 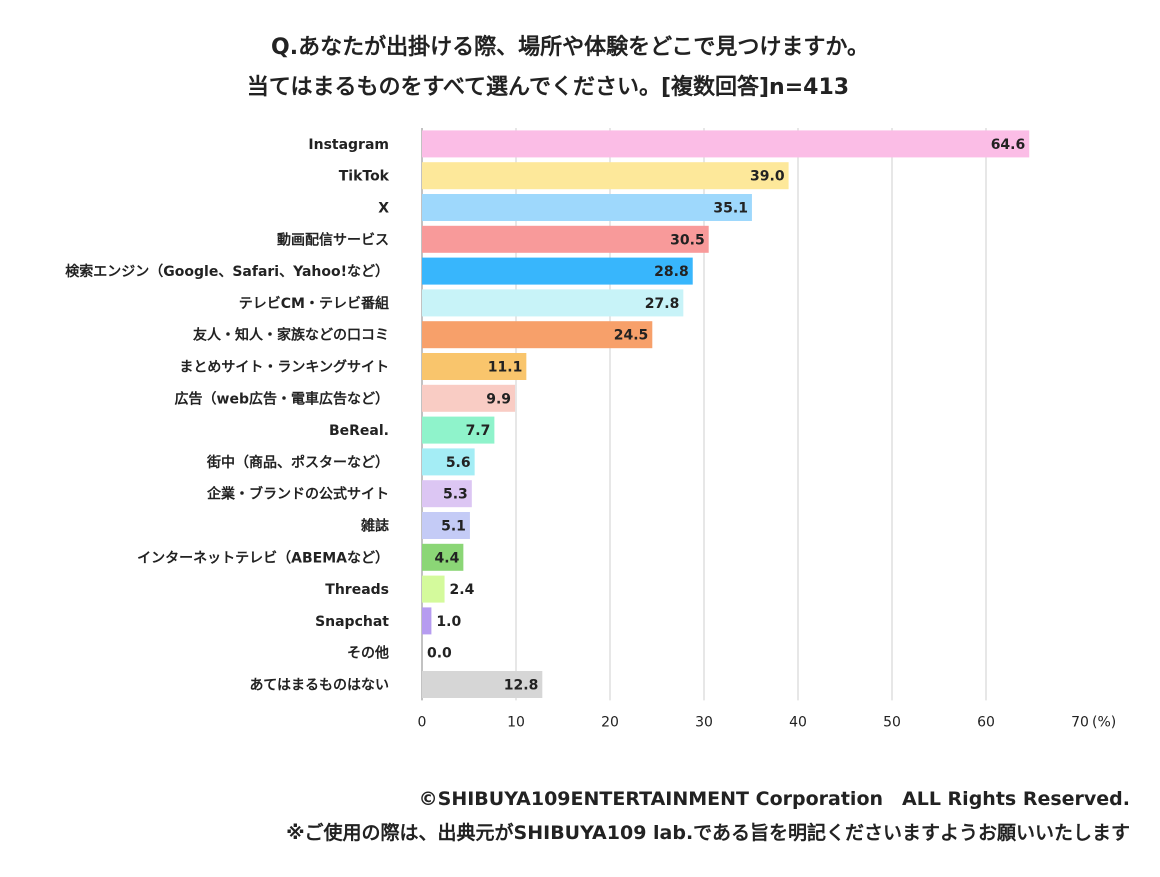 I want to click on chart-subtitle: 当てはまるものをすべて選んでください。[複数回答]n=413, so click(x=548, y=87).